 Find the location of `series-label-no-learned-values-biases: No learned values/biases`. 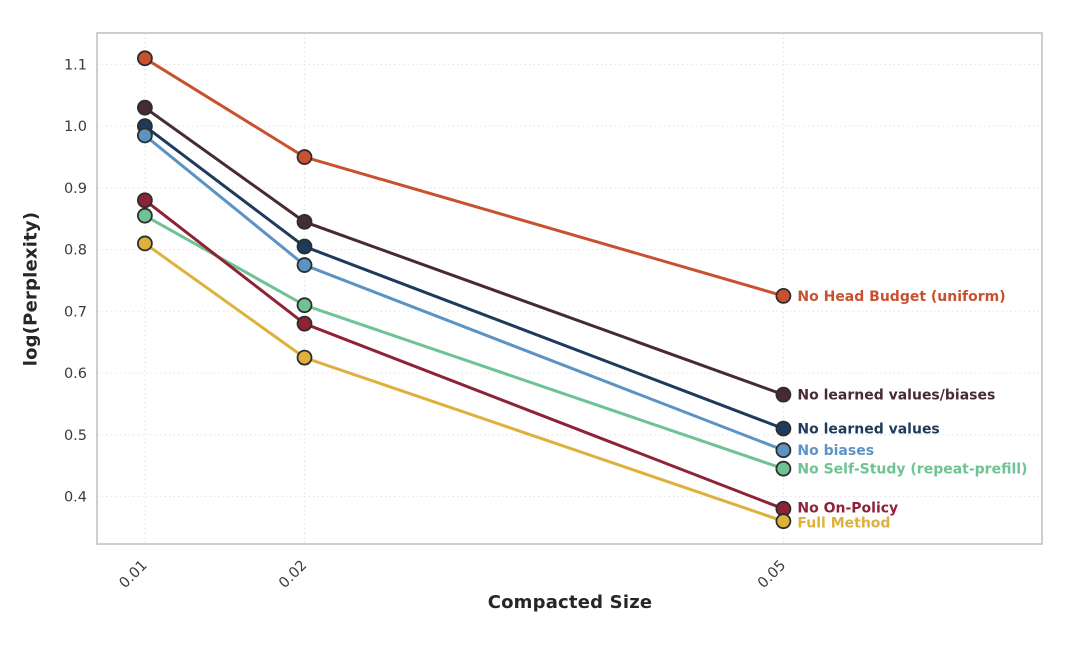

series-label-no-learned-values-biases: No learned values/biases is located at coordinates (896, 396).